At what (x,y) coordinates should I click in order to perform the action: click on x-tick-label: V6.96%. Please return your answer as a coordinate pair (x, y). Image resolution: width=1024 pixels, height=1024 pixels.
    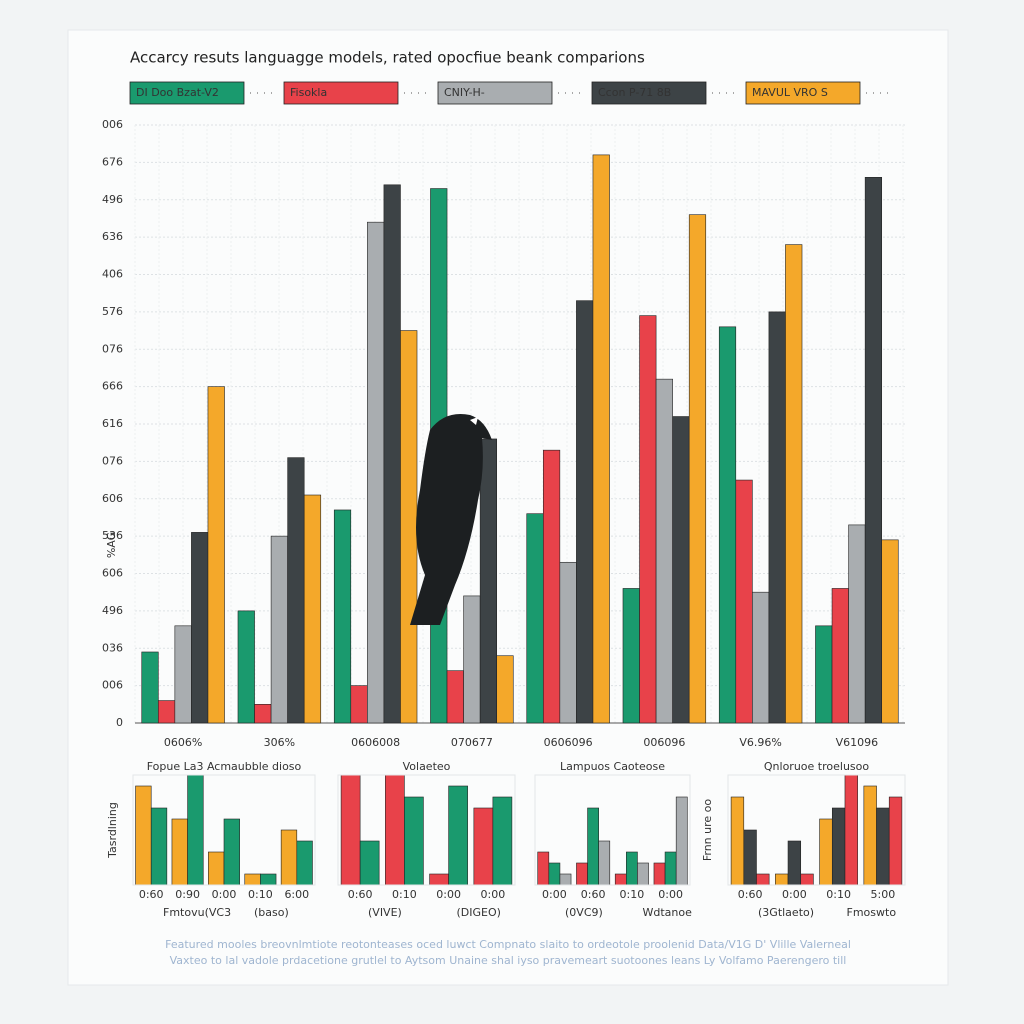
    Looking at the image, I should click on (760, 742).